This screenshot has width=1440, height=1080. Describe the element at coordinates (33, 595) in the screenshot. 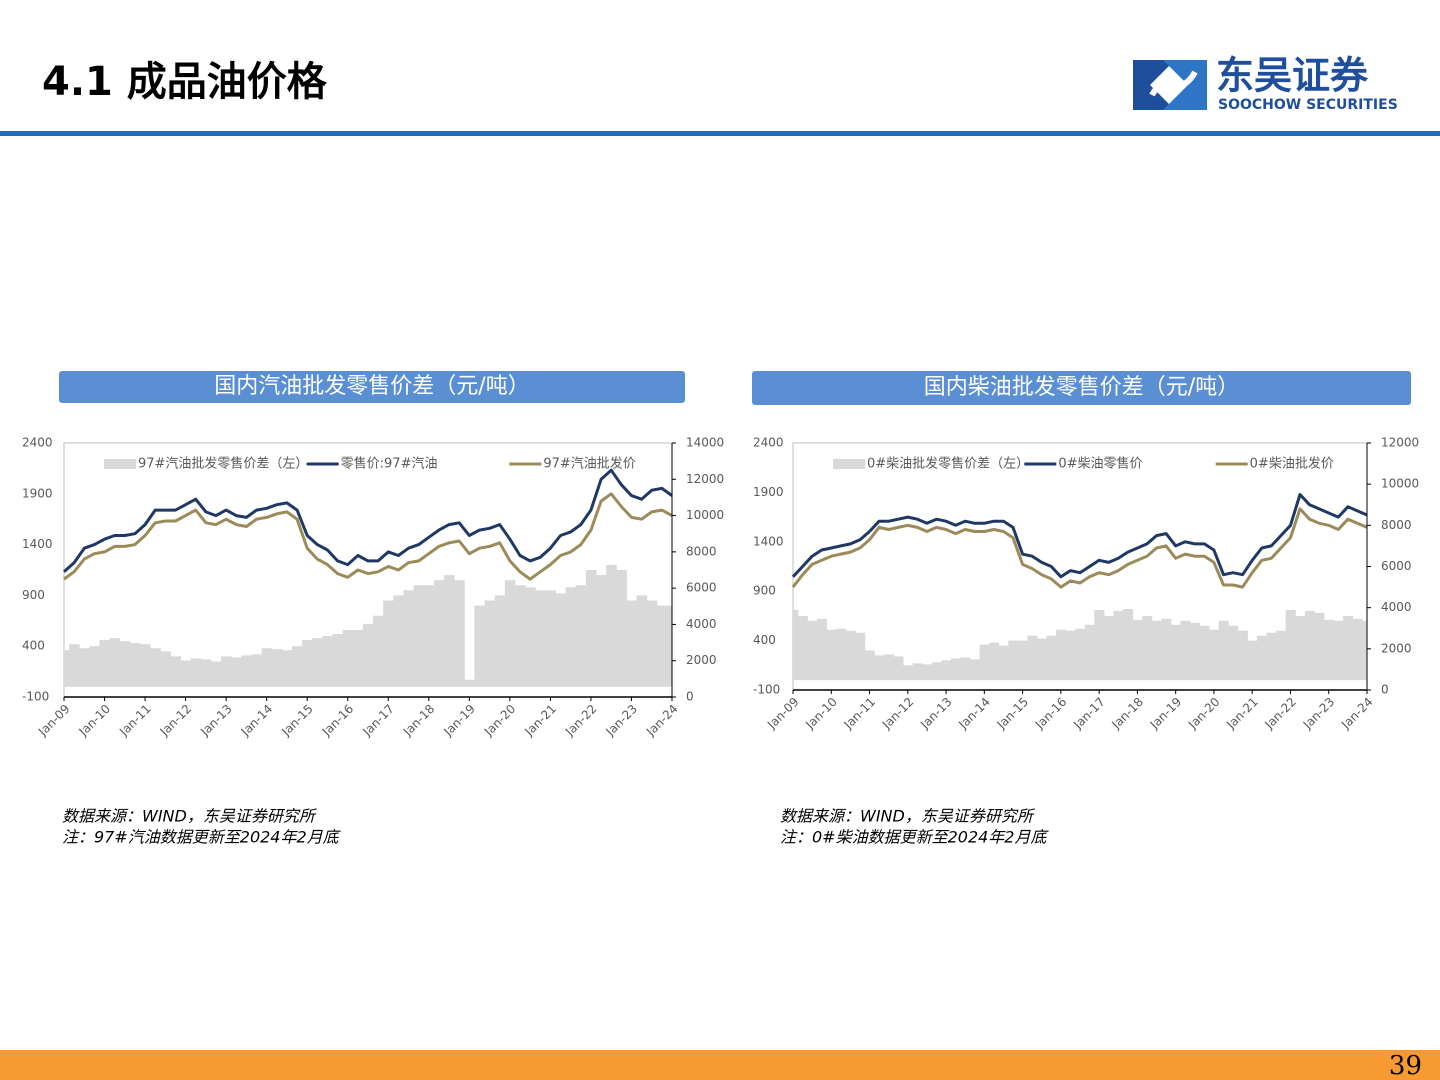

I see `y-tick-label: 900` at that location.